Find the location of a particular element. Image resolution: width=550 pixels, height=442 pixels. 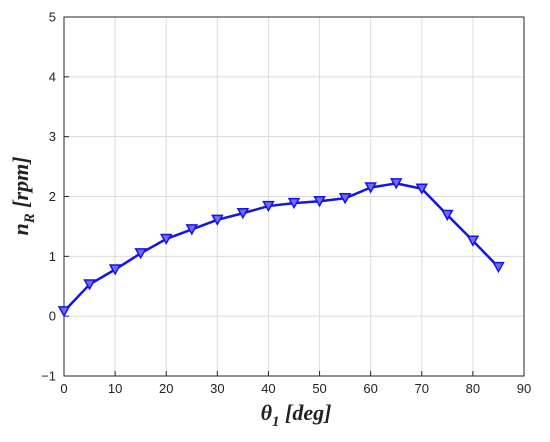

y-tick-label: 5 is located at coordinates (52, 17).